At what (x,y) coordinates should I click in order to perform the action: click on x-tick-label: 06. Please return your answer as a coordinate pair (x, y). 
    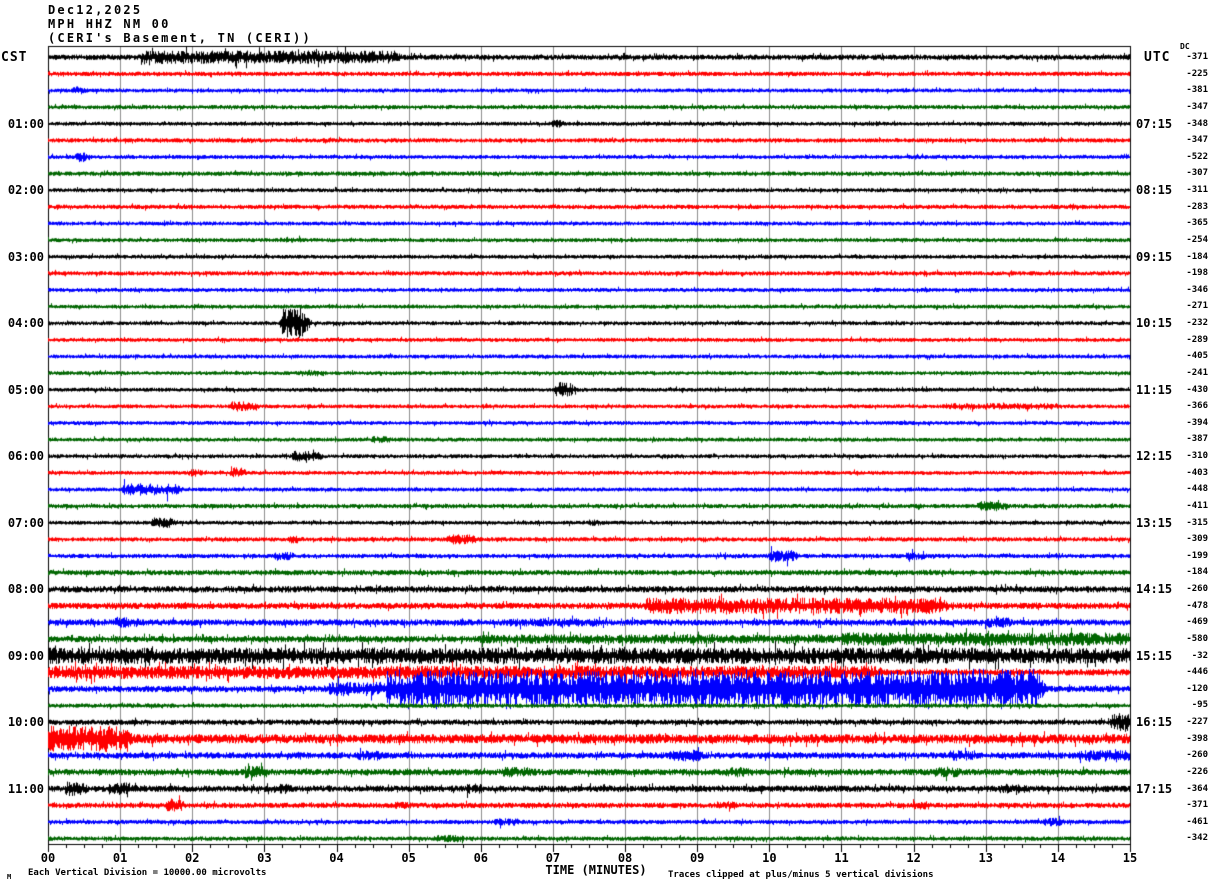
    Looking at the image, I should click on (481, 858).